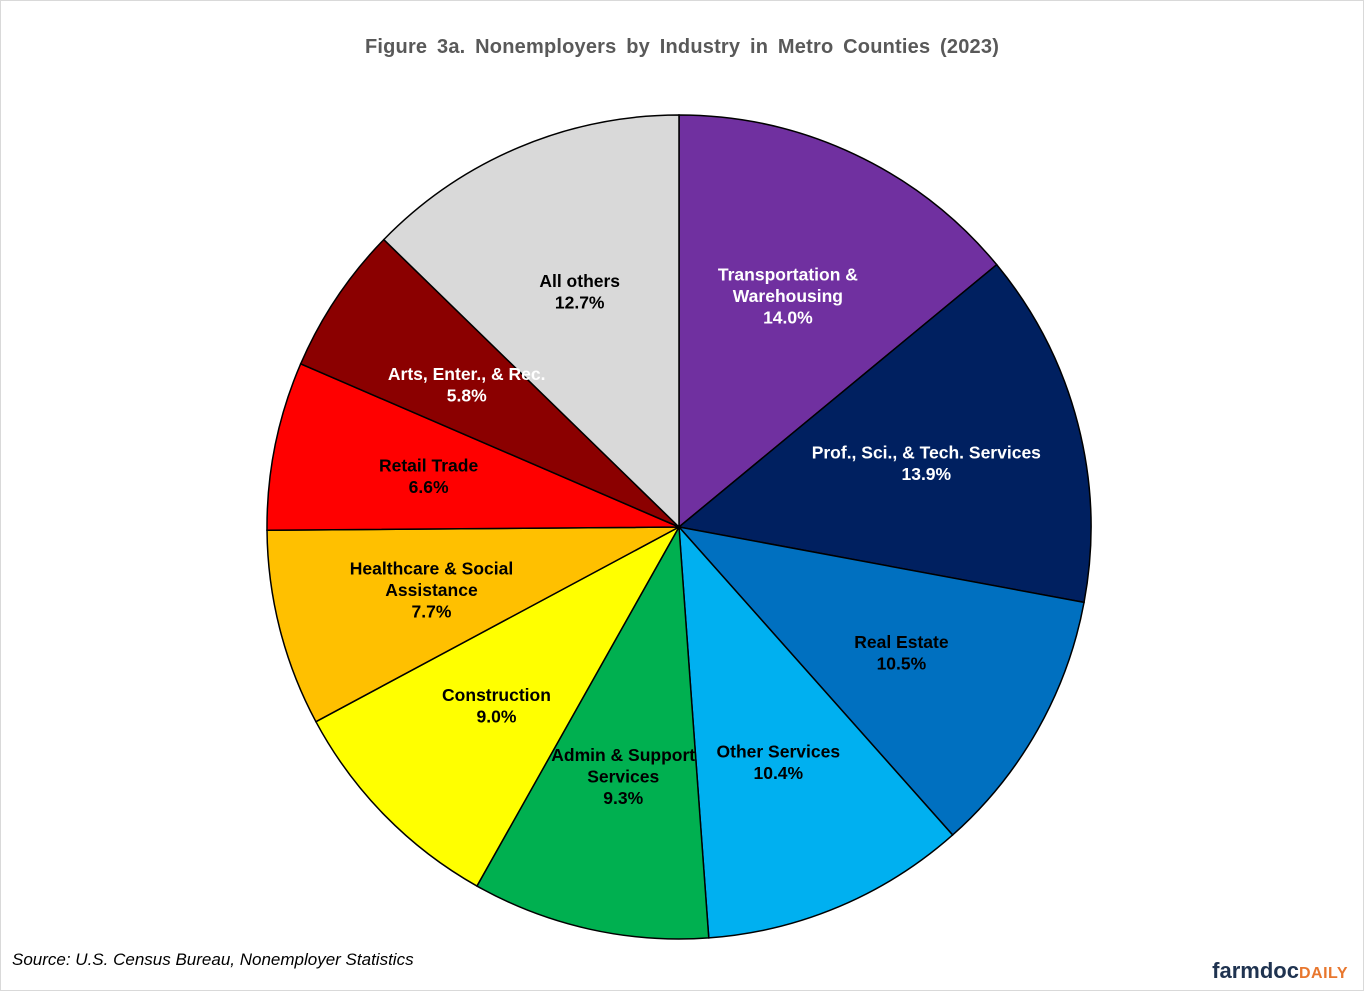  What do you see at coordinates (926, 474) in the screenshot?
I see `slice-value-label: 13.9%` at bounding box center [926, 474].